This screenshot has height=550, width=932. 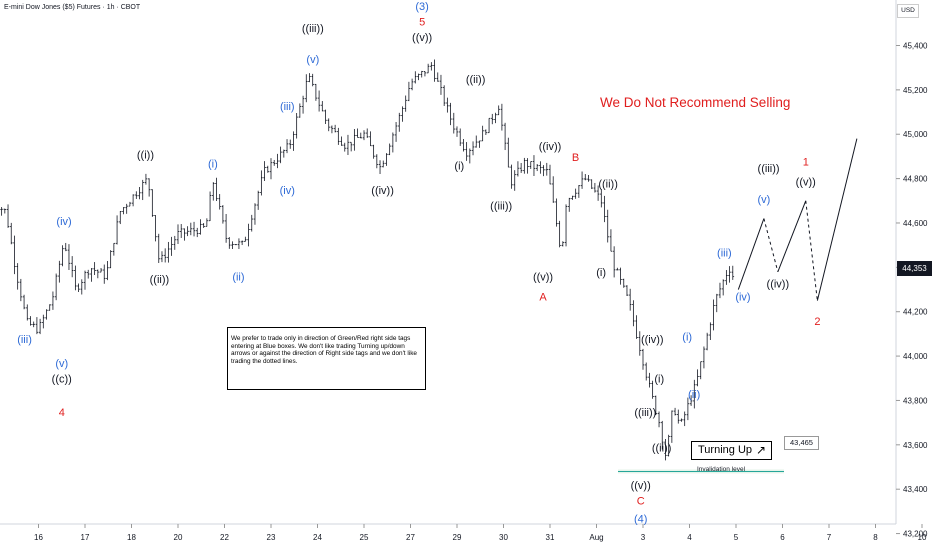 What do you see at coordinates (915, 134) in the screenshot?
I see `y-tick-label: 45,000` at bounding box center [915, 134].